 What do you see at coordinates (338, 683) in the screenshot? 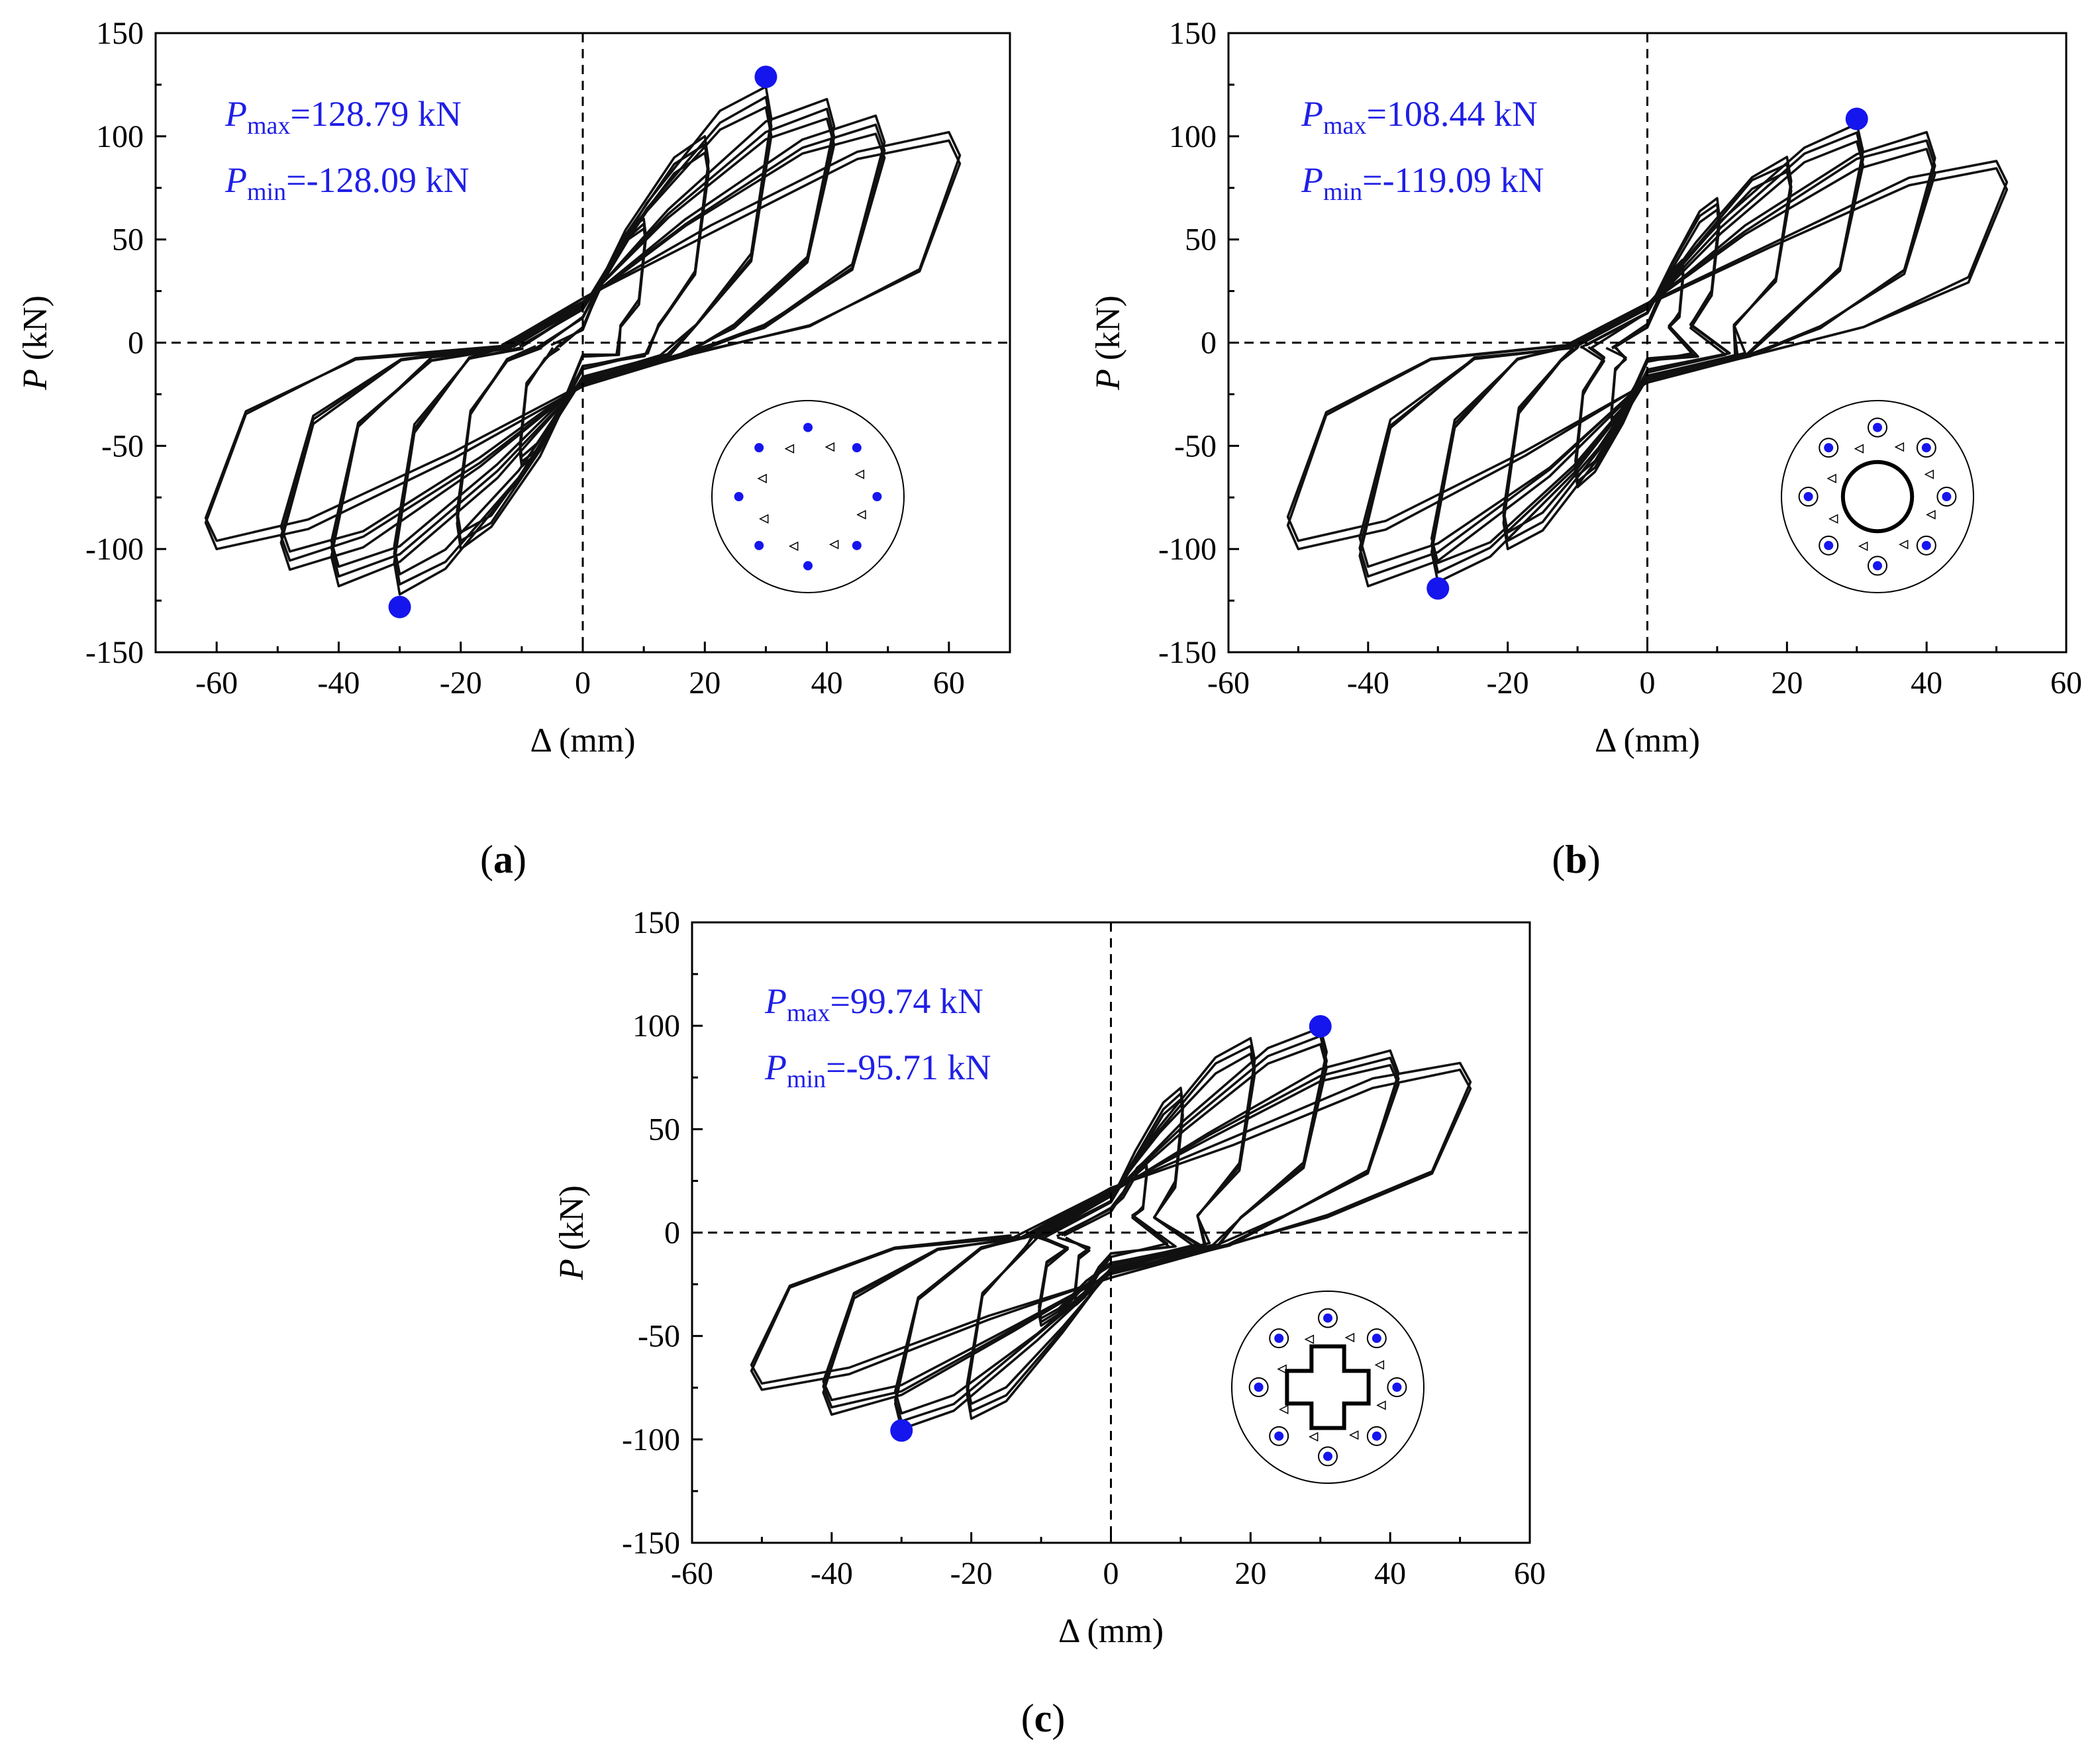
I see `x-tick-label: -40` at bounding box center [338, 683].